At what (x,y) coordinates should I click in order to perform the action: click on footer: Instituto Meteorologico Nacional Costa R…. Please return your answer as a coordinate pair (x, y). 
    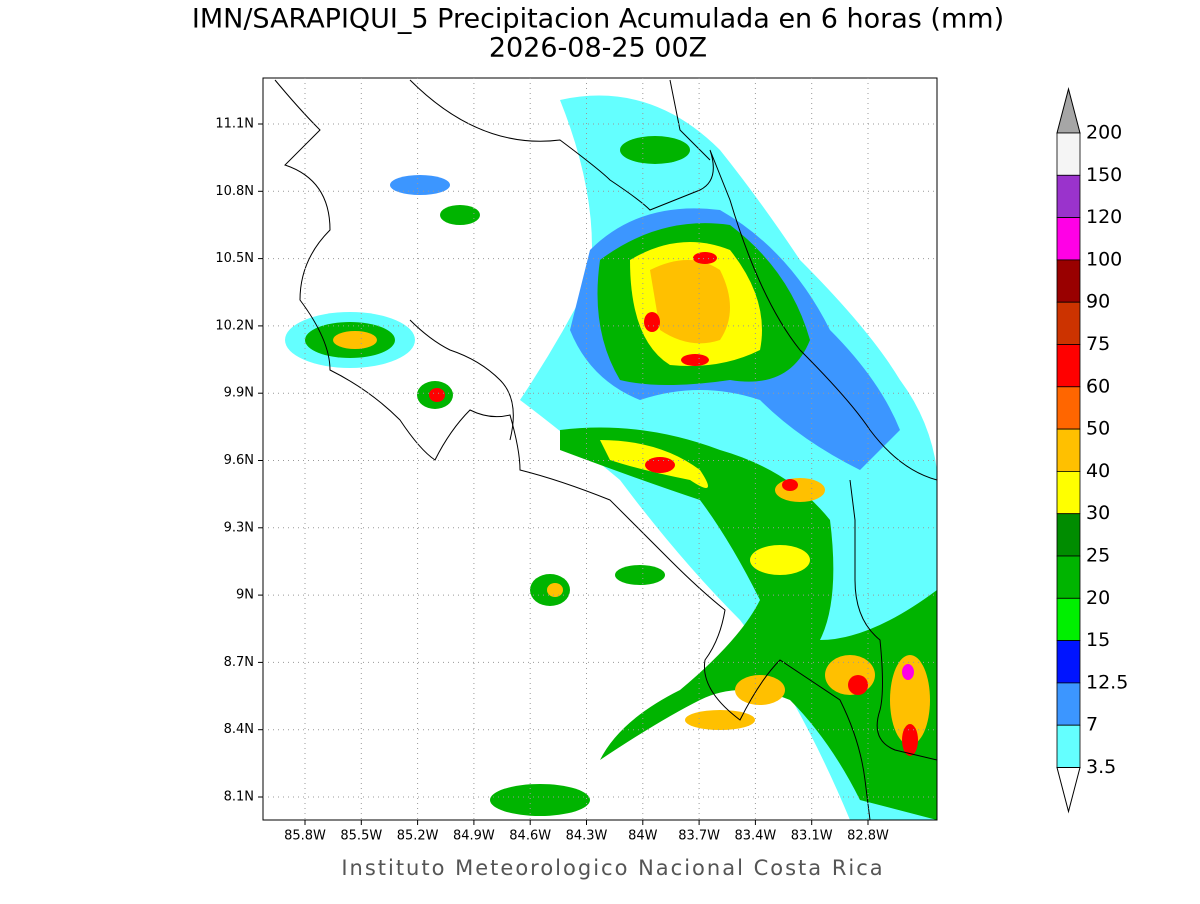
    Looking at the image, I should click on (612, 868).